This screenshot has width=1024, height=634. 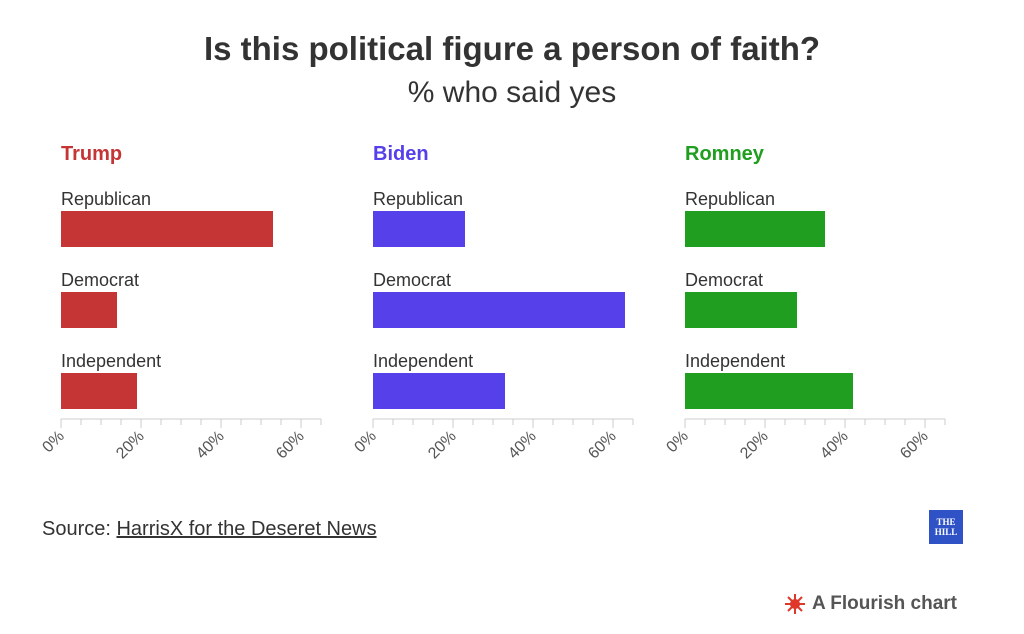 What do you see at coordinates (946, 532) in the screenshot?
I see `logo-line-2: HILL` at bounding box center [946, 532].